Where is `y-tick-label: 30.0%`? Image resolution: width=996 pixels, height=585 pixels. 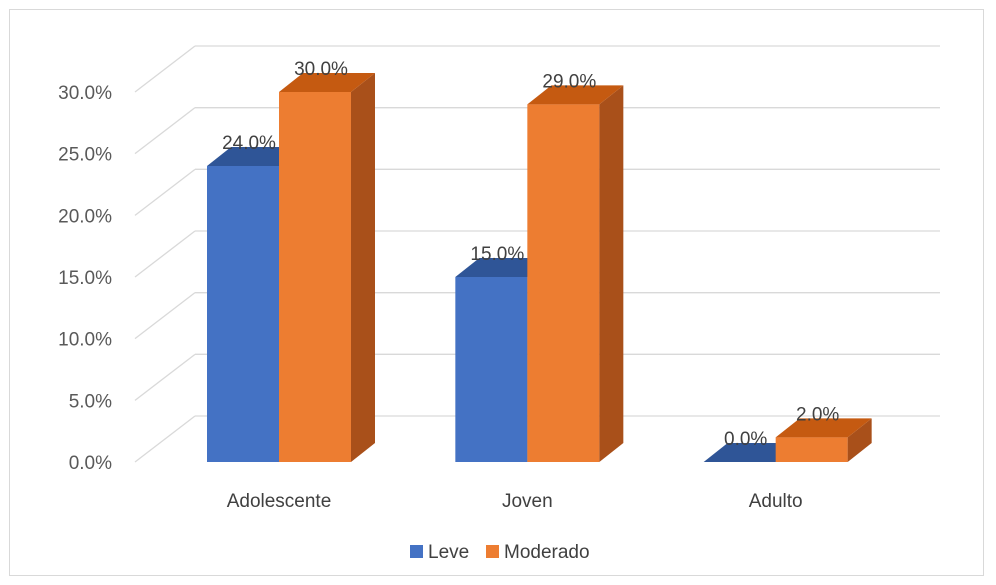 y-tick-label: 30.0% is located at coordinates (85, 93).